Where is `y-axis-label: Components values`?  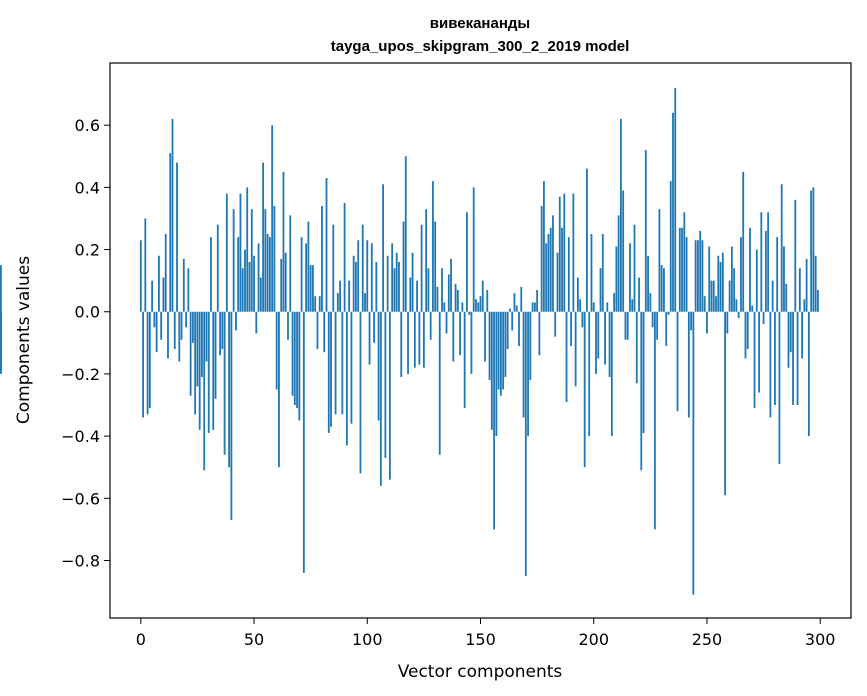
y-axis-label: Components values is located at coordinates (24, 340).